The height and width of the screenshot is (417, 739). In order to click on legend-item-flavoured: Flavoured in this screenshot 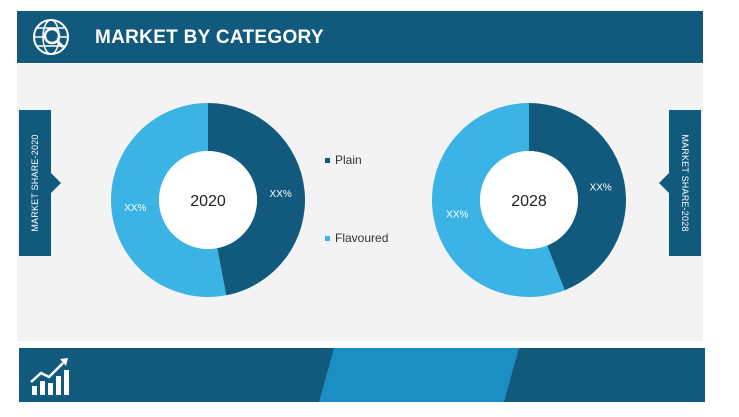, I will do `click(356, 238)`.